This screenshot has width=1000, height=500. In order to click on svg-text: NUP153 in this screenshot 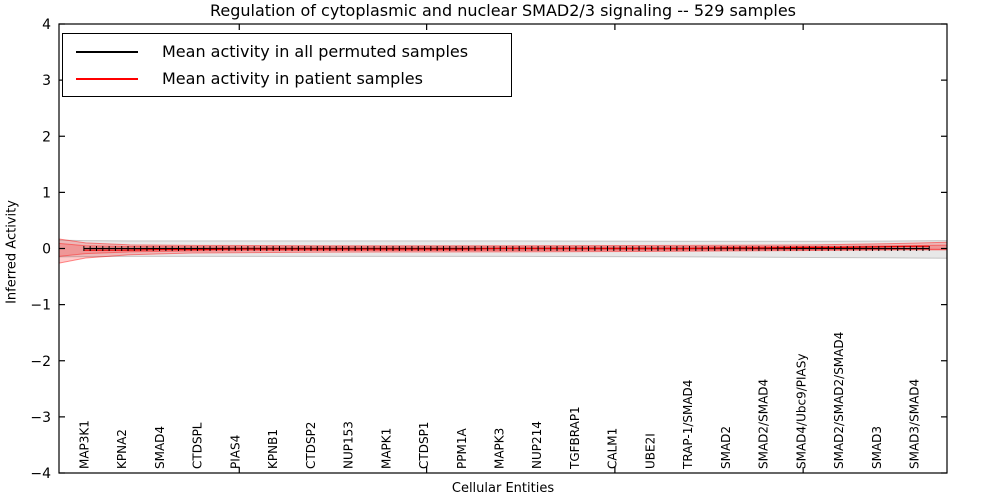, I will do `click(349, 445)`.